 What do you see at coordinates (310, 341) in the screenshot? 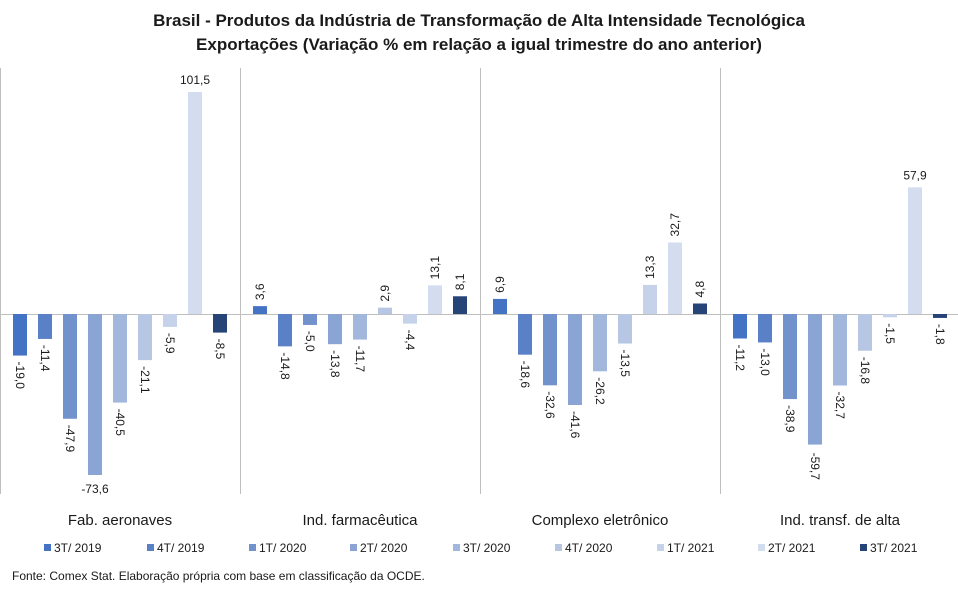
I see `data-label: -5,0` at bounding box center [310, 341].